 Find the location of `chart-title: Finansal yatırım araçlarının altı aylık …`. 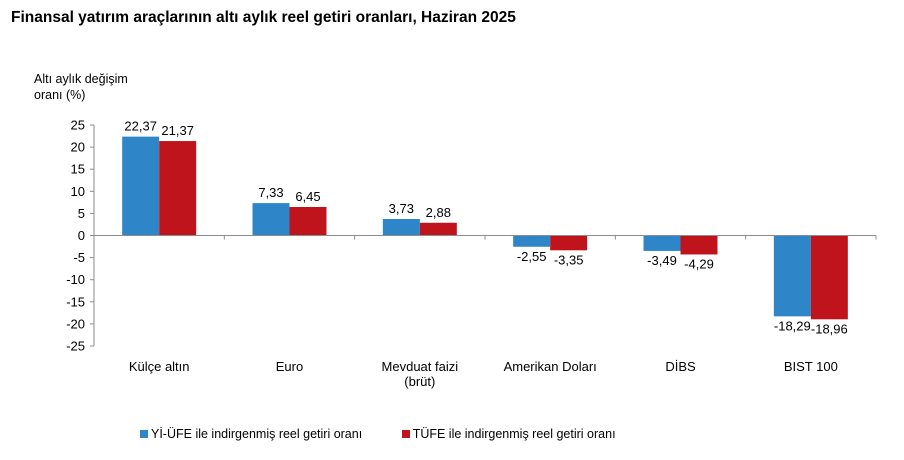

chart-title: Finansal yatırım araçlarının altı aylık … is located at coordinates (263, 17).